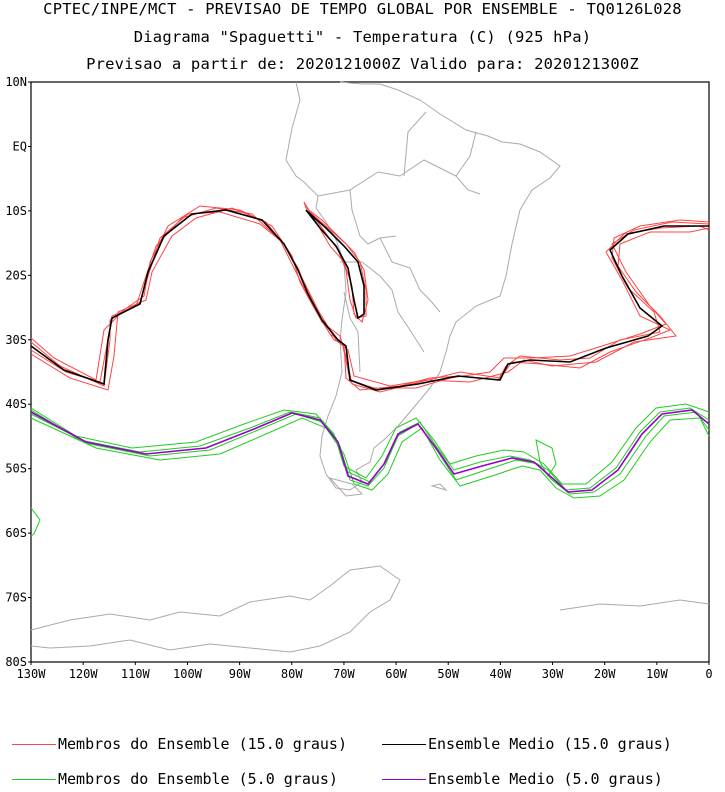  What do you see at coordinates (16, 533) in the screenshot?
I see `lat-tick-label: 60S` at bounding box center [16, 533].